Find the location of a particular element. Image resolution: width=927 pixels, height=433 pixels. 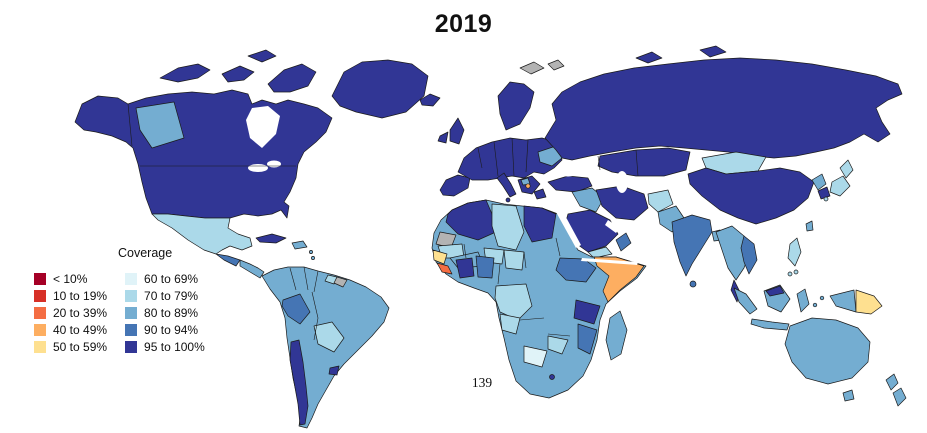

region-vietnam is located at coordinates (749, 255).